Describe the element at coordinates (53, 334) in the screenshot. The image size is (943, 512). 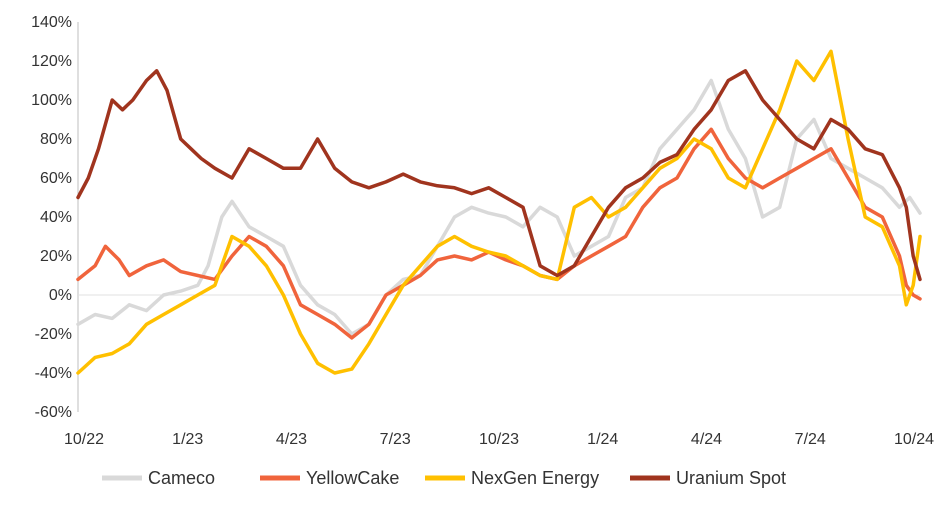
I see `y-tick-label: -20%` at that location.